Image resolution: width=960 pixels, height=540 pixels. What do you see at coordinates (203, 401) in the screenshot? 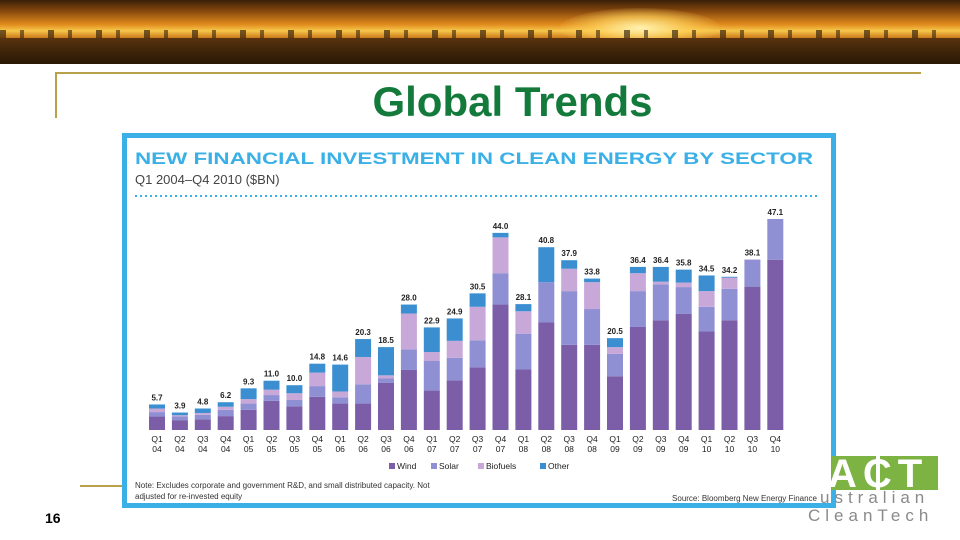
I see `bar-total-label: 4.8` at bounding box center [203, 401].